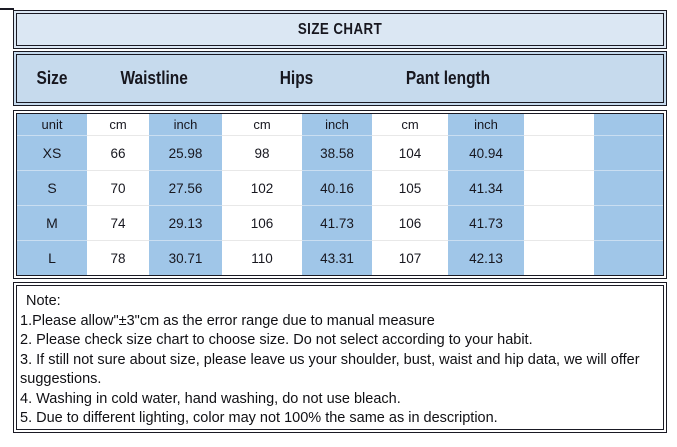  I want to click on waist-inch-cell: 30.71, so click(185, 257).